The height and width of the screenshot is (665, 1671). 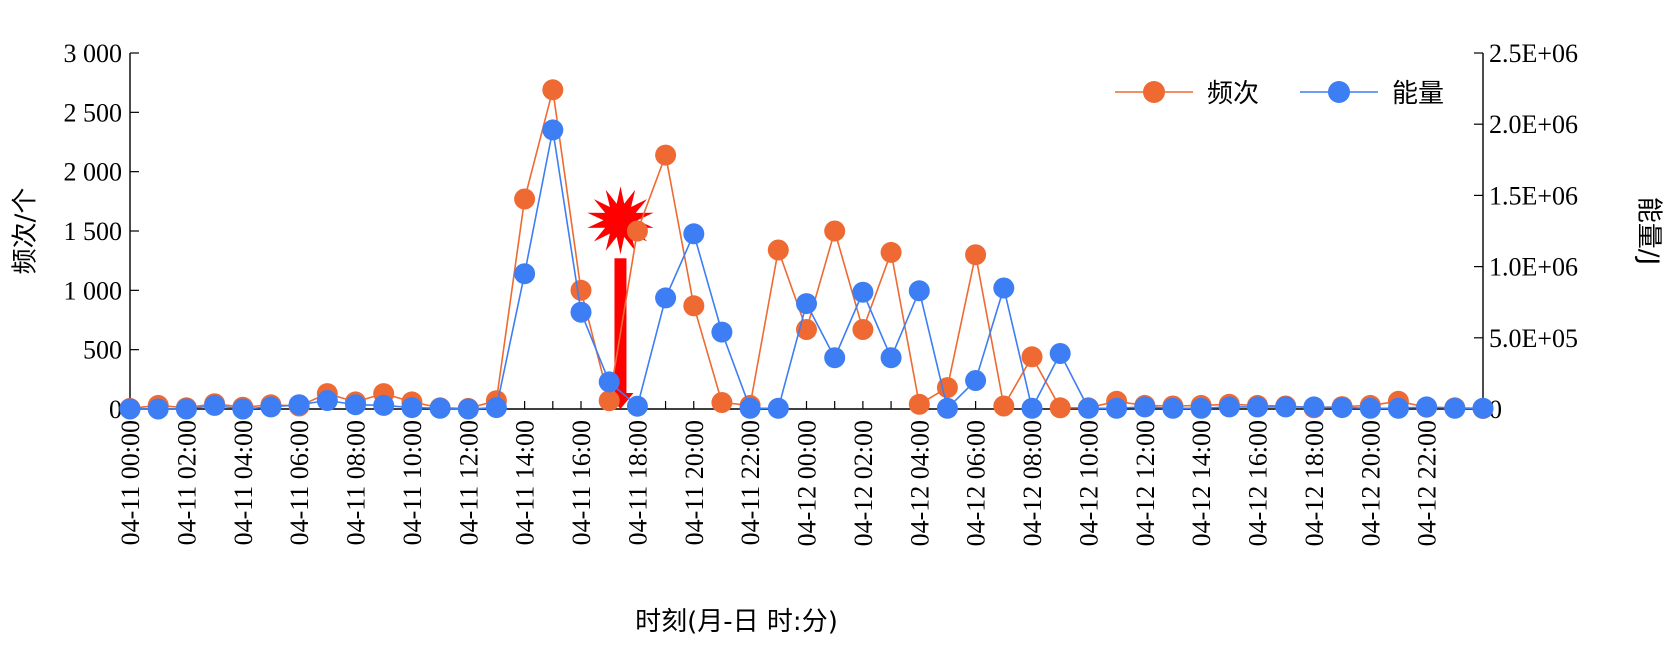 What do you see at coordinates (694, 482) in the screenshot?
I see `x-tick-label: 04-11 20:00` at bounding box center [694, 482].